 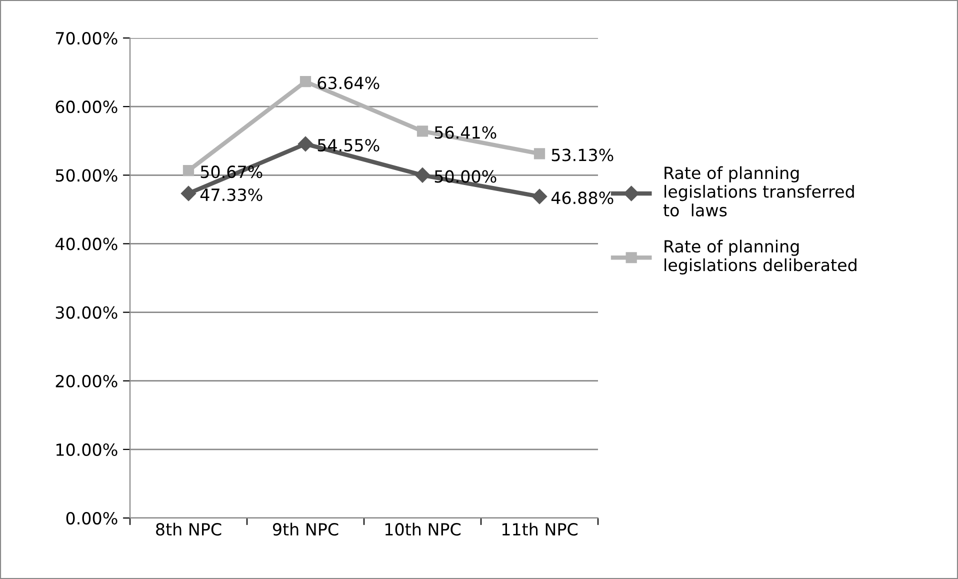 What do you see at coordinates (583, 155) in the screenshot?
I see `text: 53.13%` at bounding box center [583, 155].